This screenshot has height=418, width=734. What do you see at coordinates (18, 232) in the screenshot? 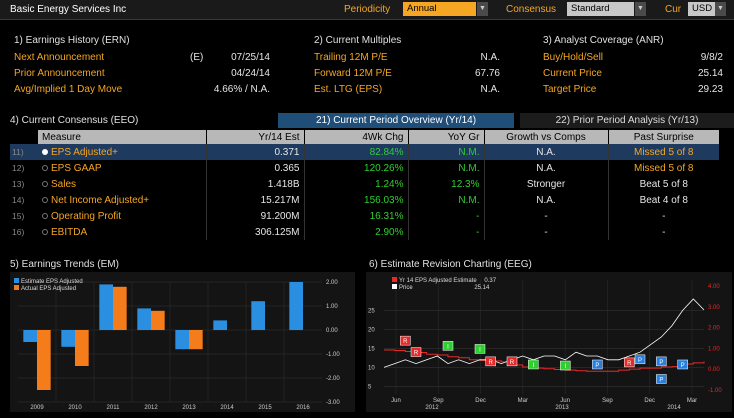
I see `row-number: 16)` at bounding box center [18, 232].